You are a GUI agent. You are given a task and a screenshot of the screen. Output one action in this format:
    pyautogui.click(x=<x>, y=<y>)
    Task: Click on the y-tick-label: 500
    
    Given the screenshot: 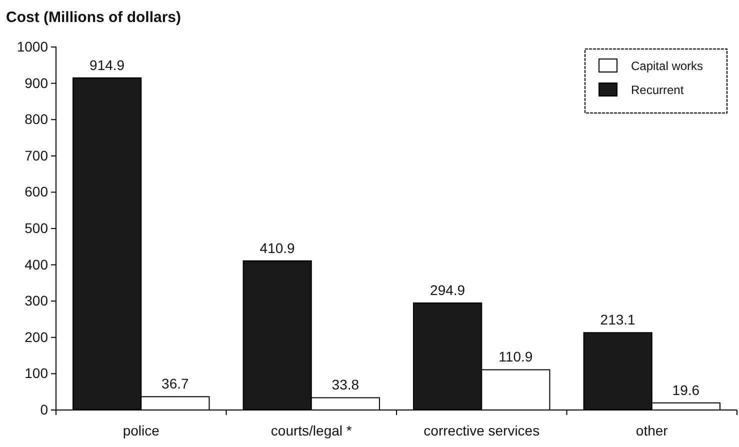 What is the action you would take?
    pyautogui.click(x=36, y=228)
    